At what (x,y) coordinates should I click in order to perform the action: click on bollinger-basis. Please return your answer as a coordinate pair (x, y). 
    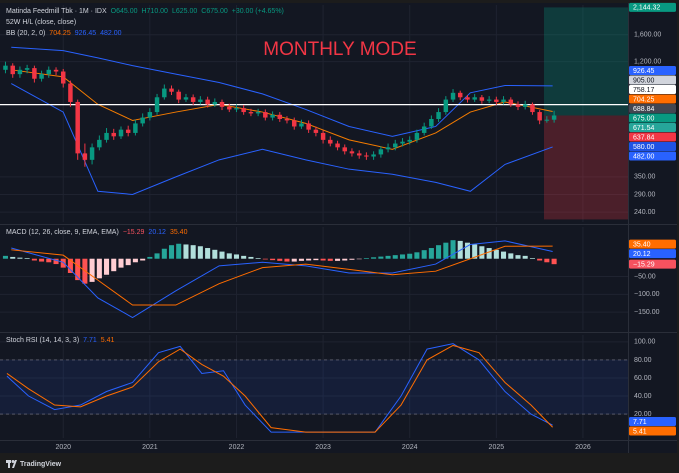
    Looking at the image, I should click on (282, 109).